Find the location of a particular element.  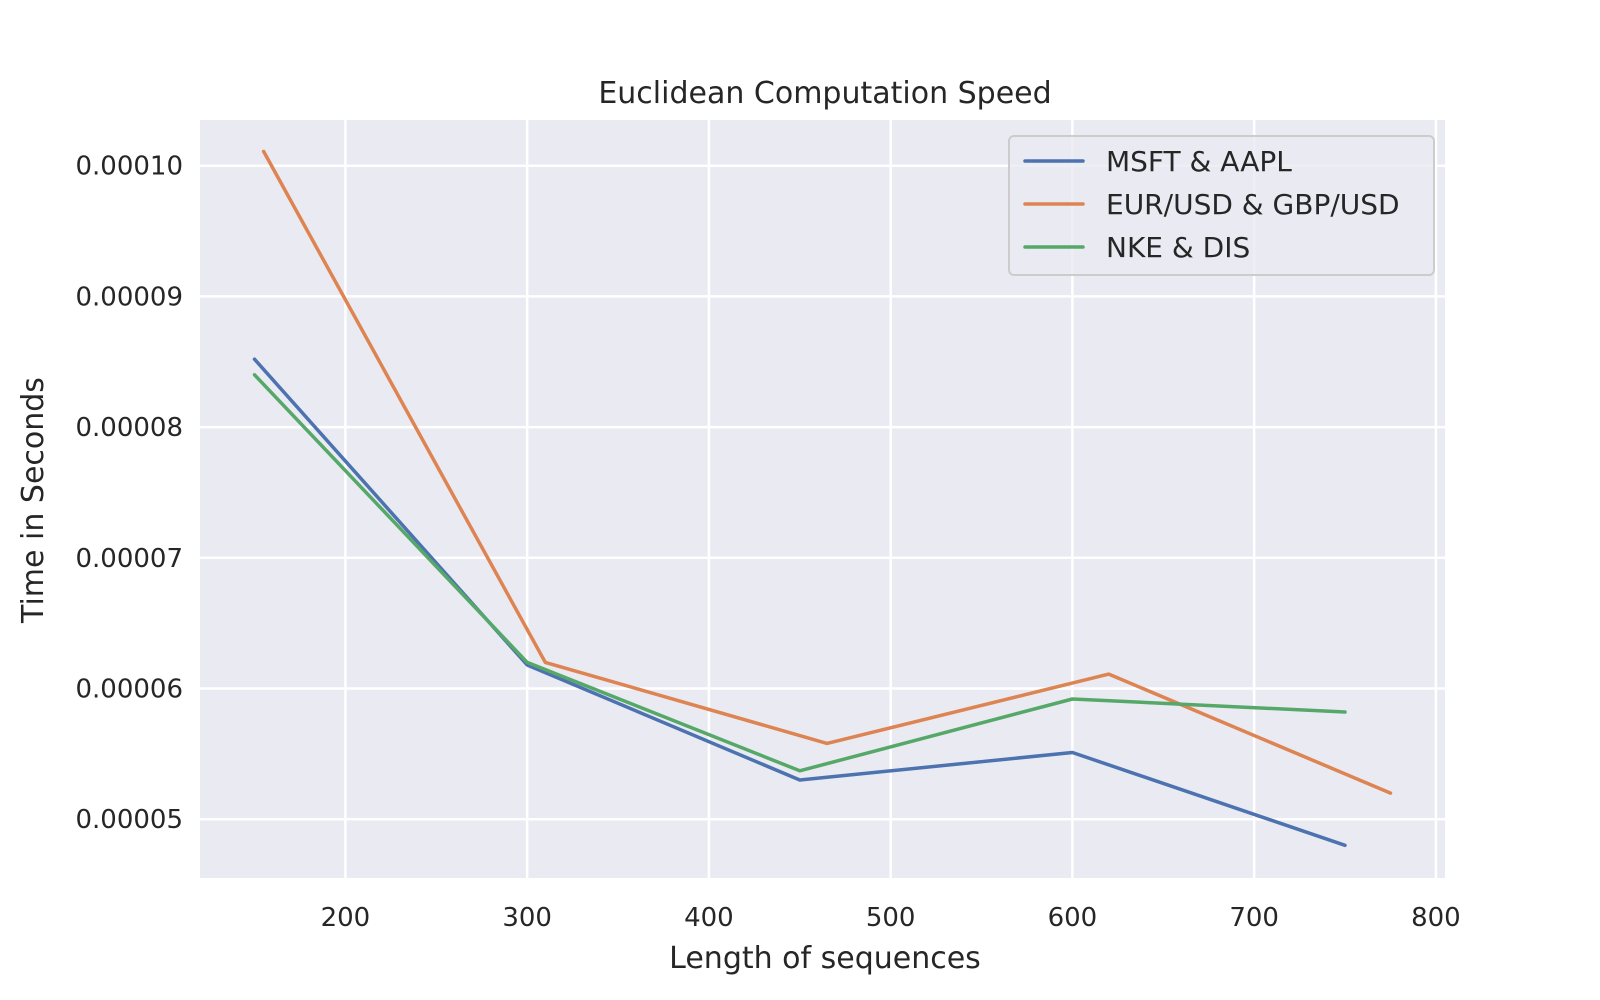

y-axis-label: Time in Seconds is located at coordinates (33, 500).